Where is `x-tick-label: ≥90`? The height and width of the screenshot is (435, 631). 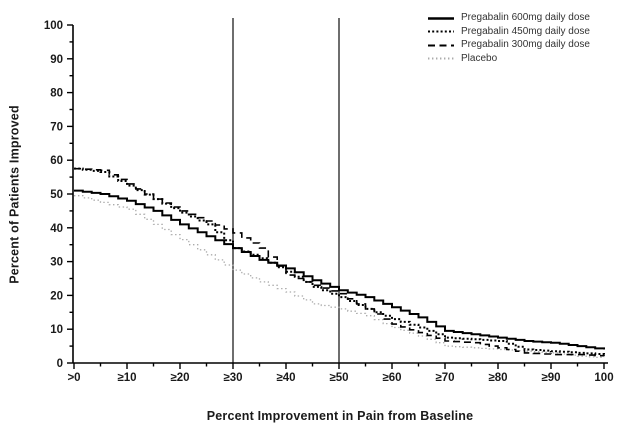
x-tick-label: ≥90 is located at coordinates (550, 378).